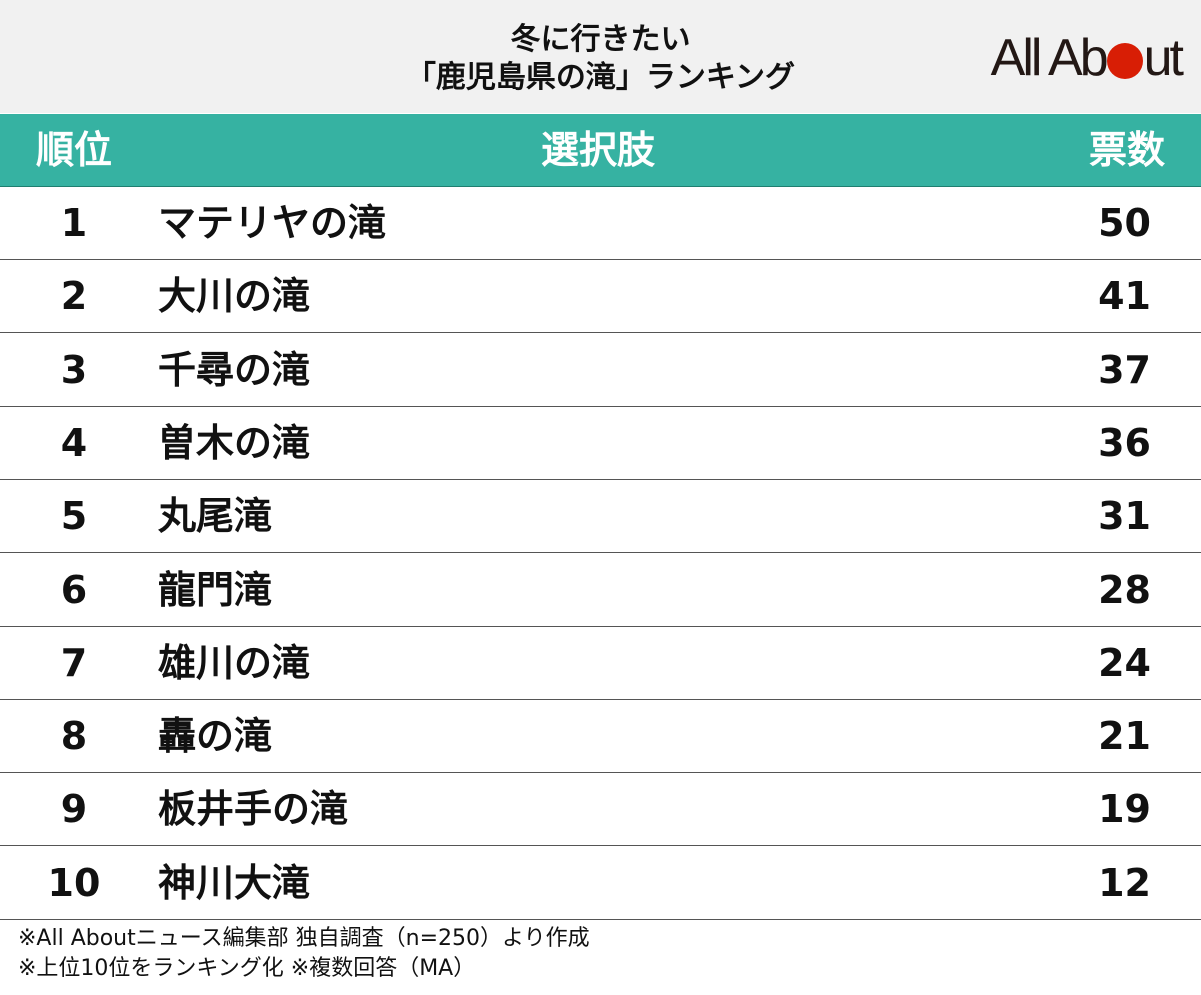  Describe the element at coordinates (74, 223) in the screenshot. I see `rank-cell: 1` at that location.